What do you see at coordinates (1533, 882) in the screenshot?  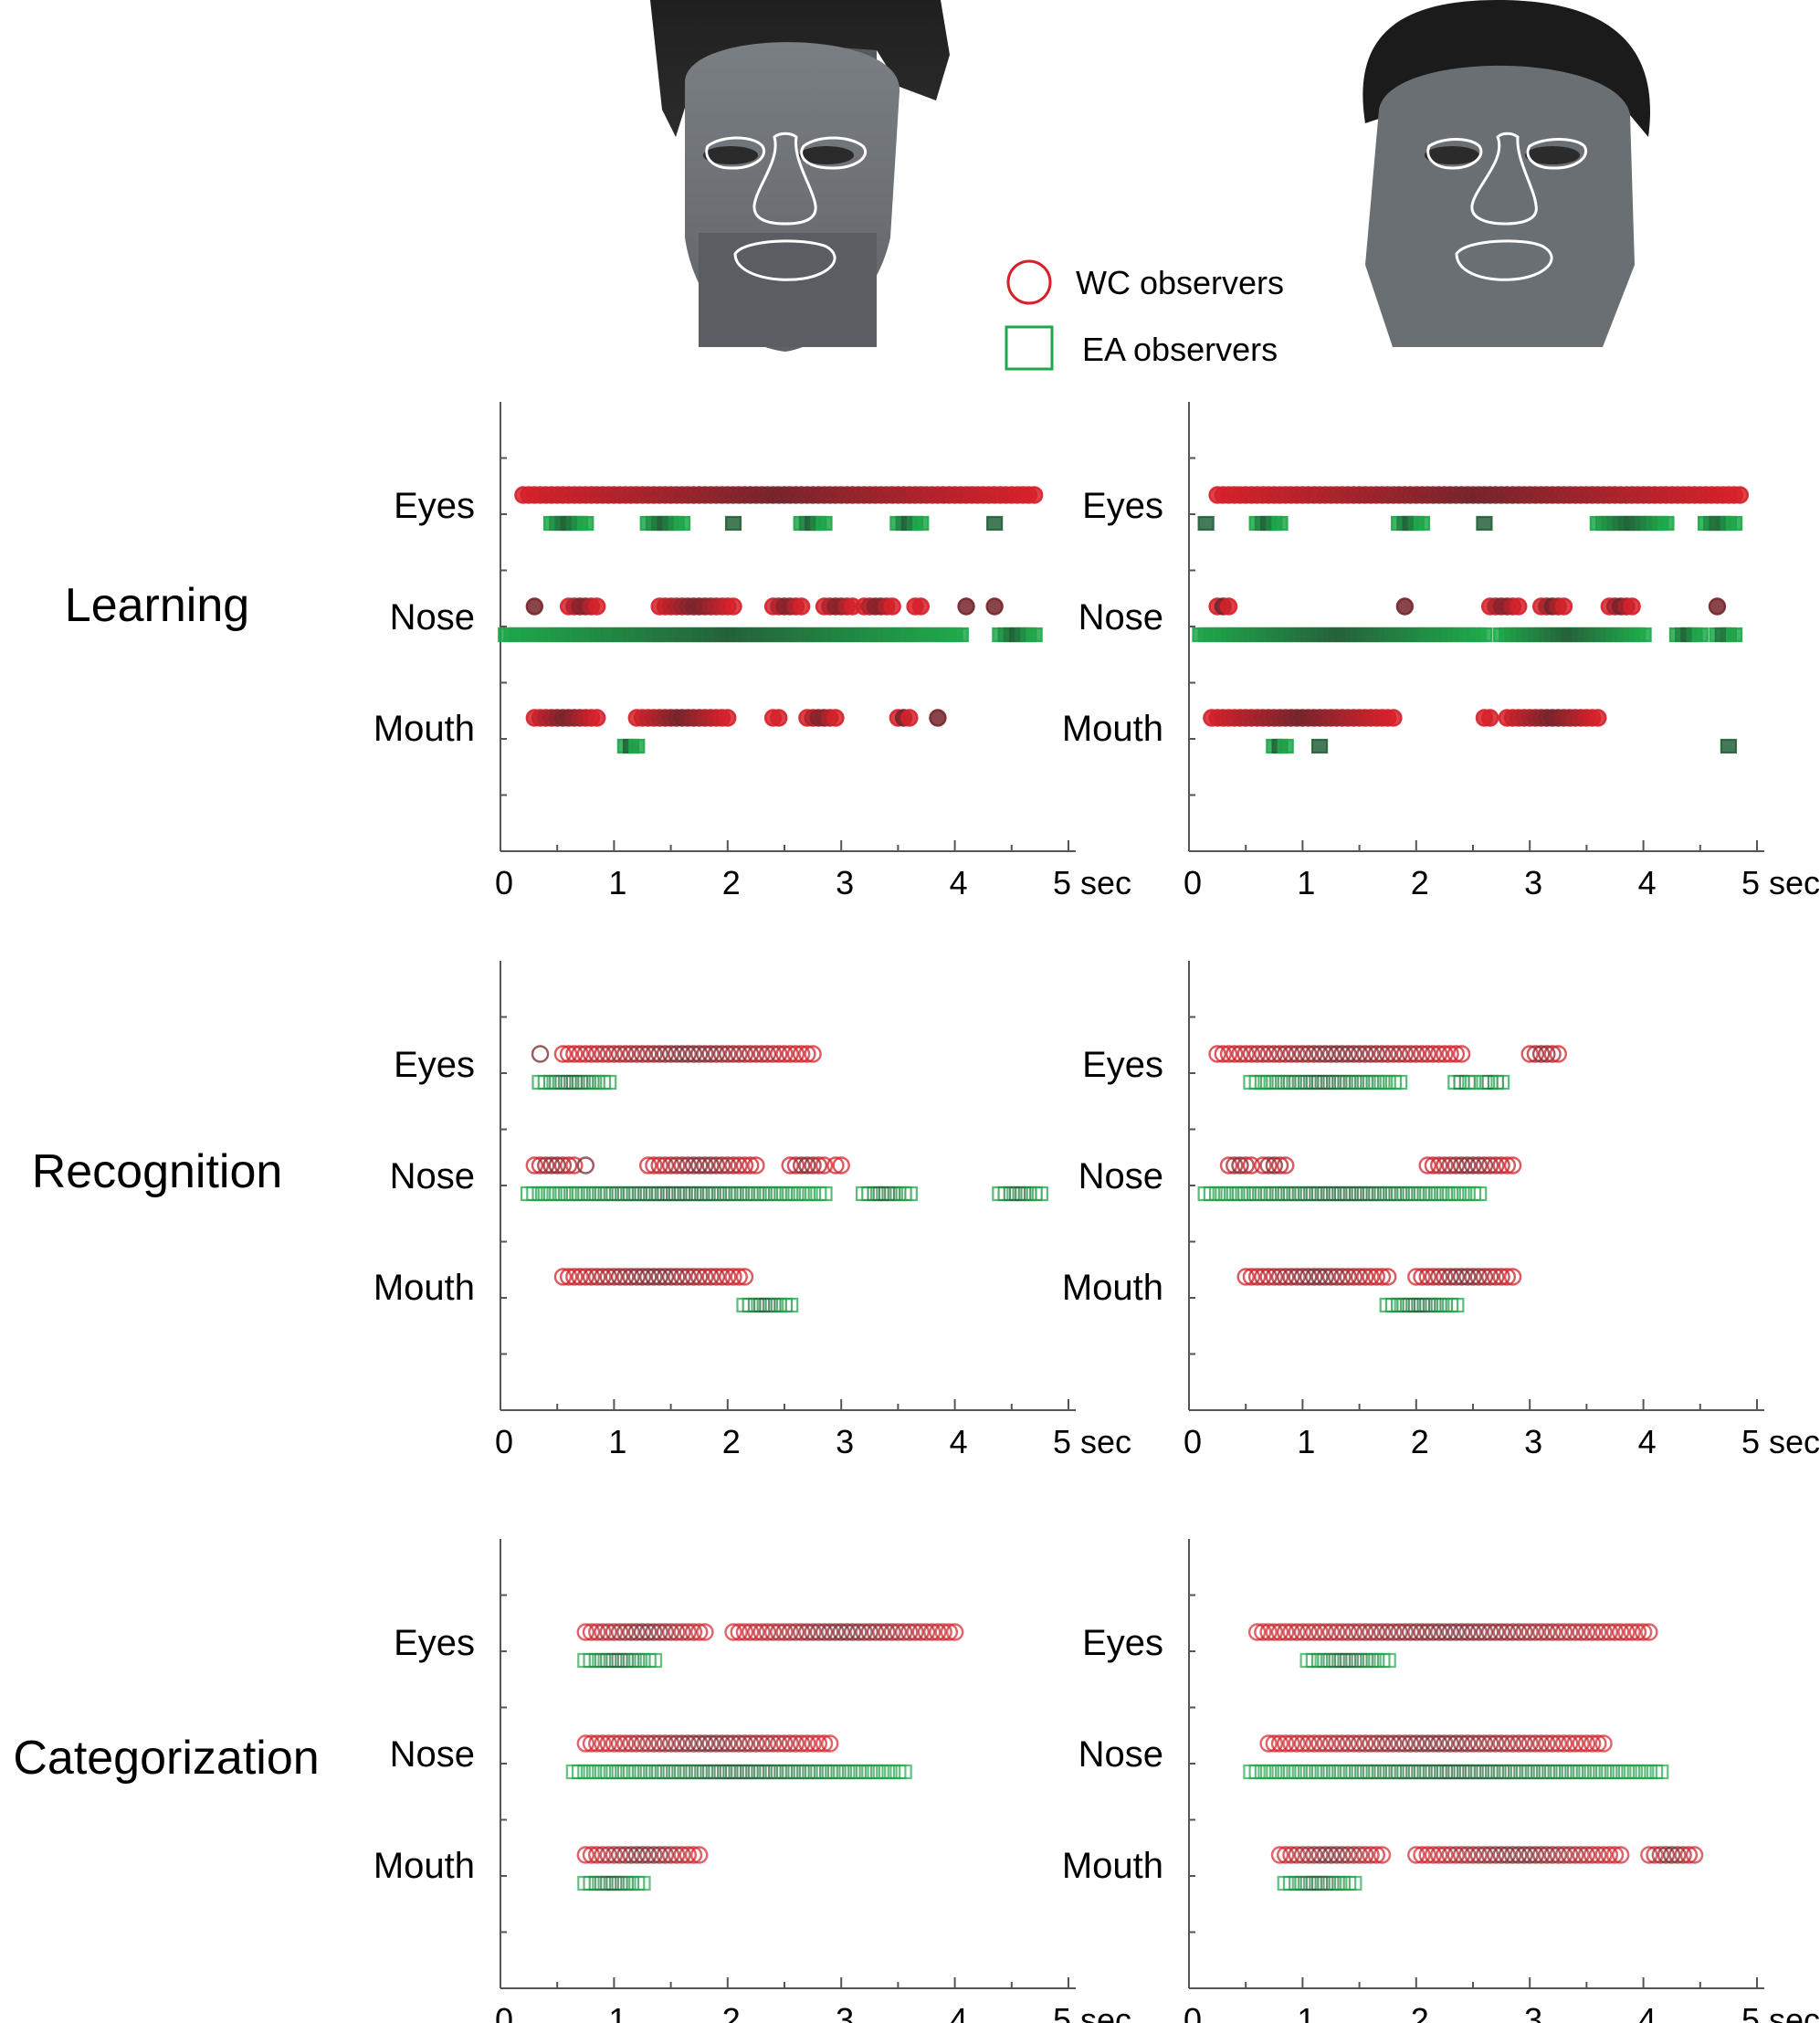 I see `x-tick-label: 3` at bounding box center [1533, 882].